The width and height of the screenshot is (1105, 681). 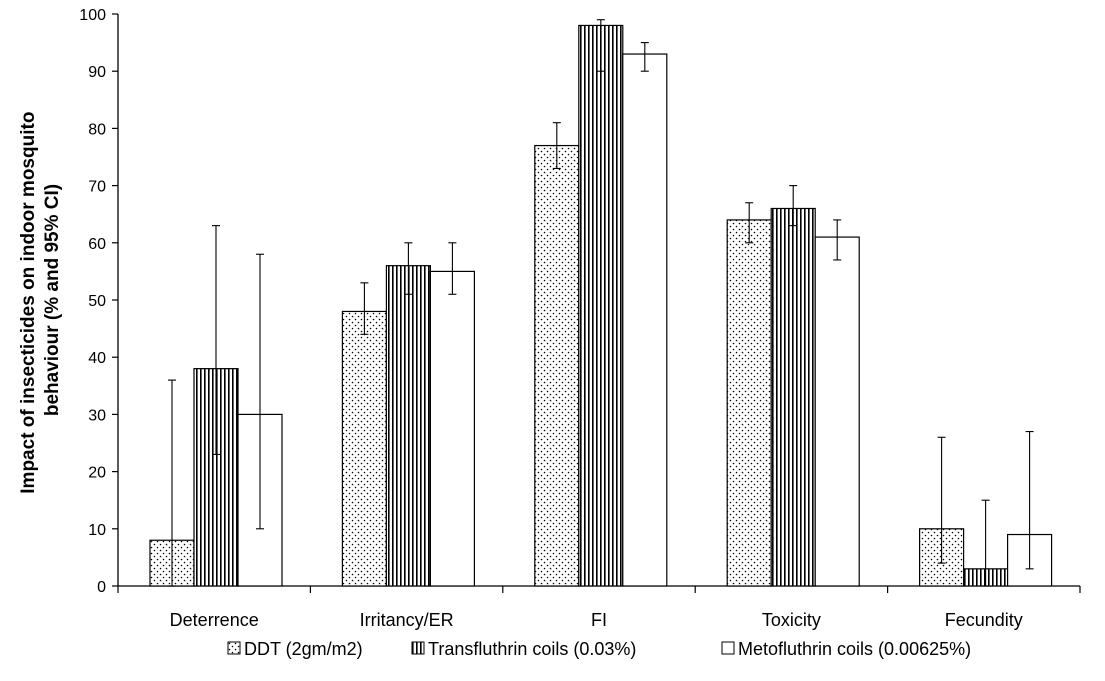 I want to click on y-tick-label: 60, so click(x=97, y=244).